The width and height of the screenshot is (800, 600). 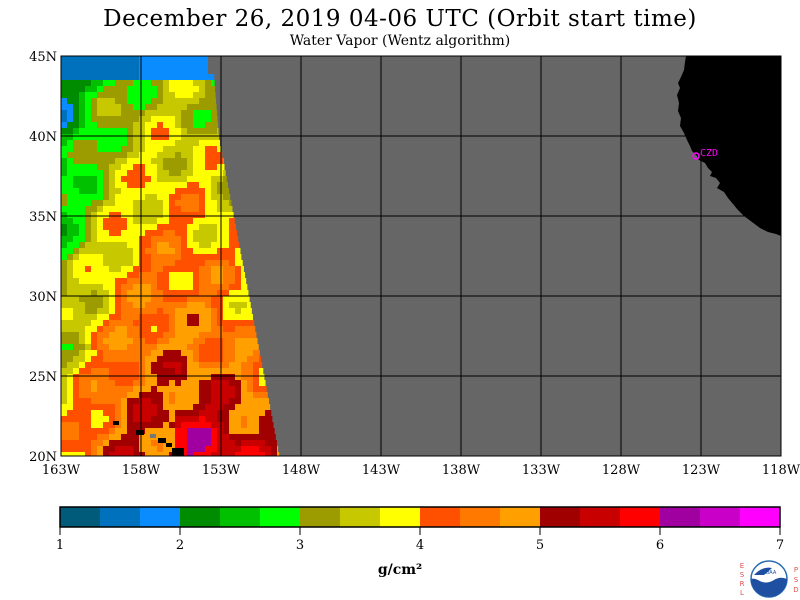 I want to click on hawaii-islands, so click(x=148, y=438).